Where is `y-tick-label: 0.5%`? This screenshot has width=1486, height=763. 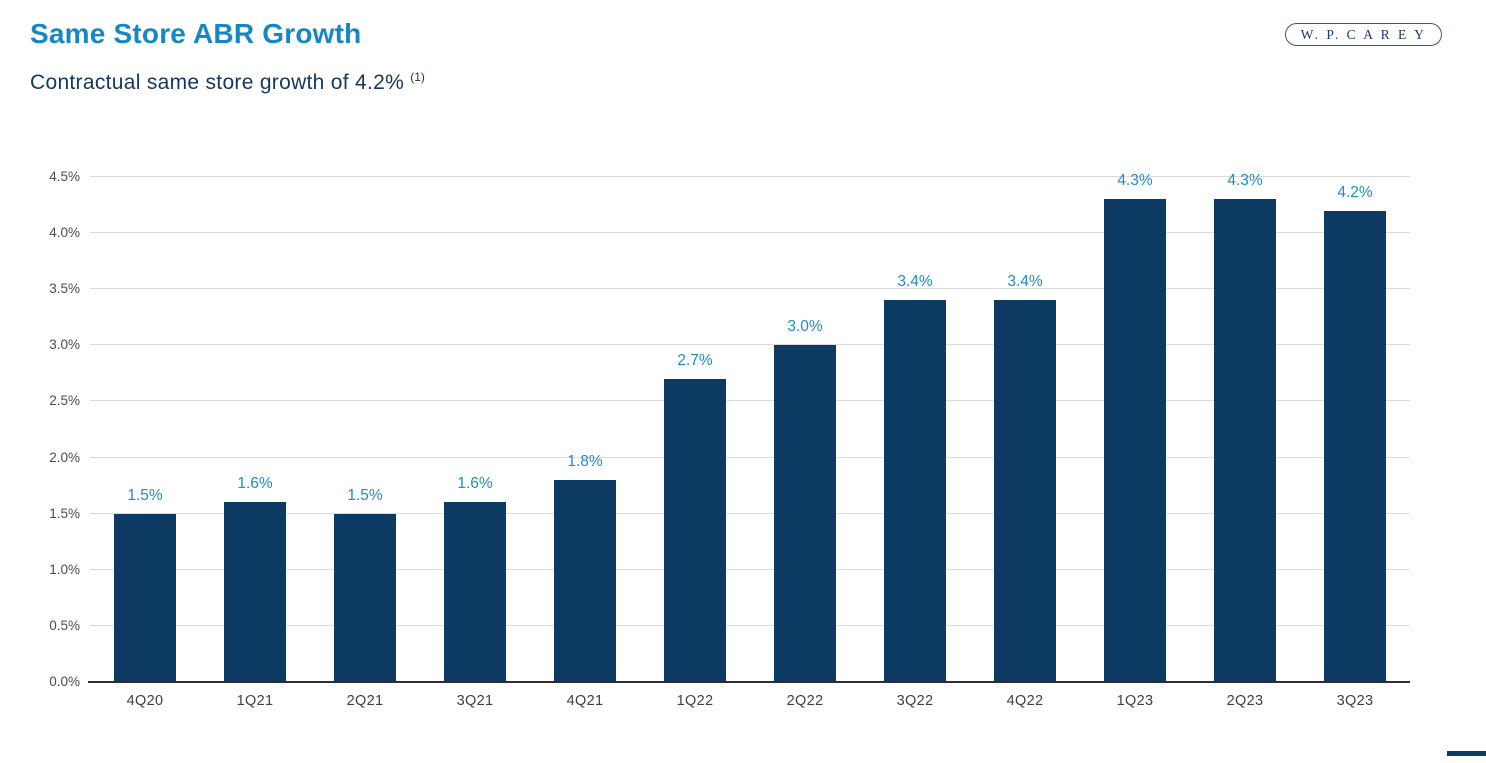
y-tick-label: 0.5% is located at coordinates (64, 625).